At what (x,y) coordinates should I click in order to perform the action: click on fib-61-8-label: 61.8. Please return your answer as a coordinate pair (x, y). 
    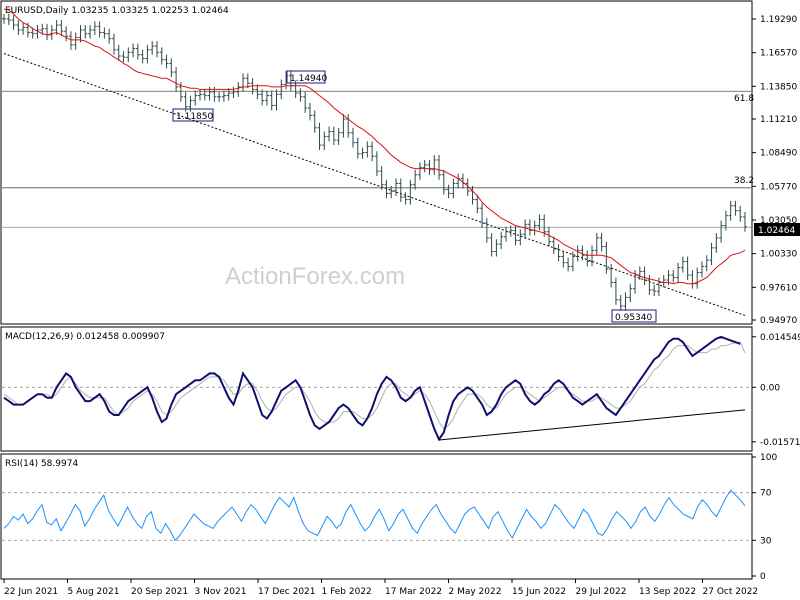
    Looking at the image, I should click on (744, 99).